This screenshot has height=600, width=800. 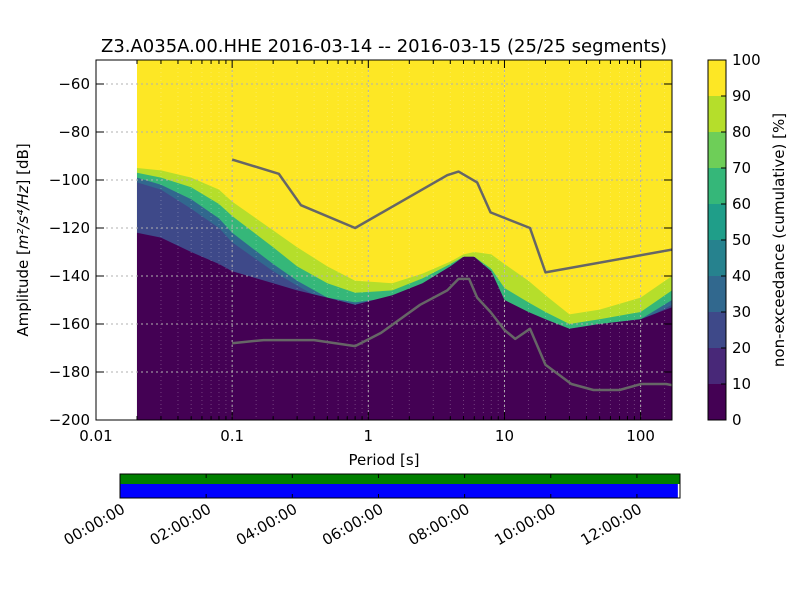 What do you see at coordinates (438, 524) in the screenshot?
I see `timeline-tick-label: 08:00:00` at bounding box center [438, 524].